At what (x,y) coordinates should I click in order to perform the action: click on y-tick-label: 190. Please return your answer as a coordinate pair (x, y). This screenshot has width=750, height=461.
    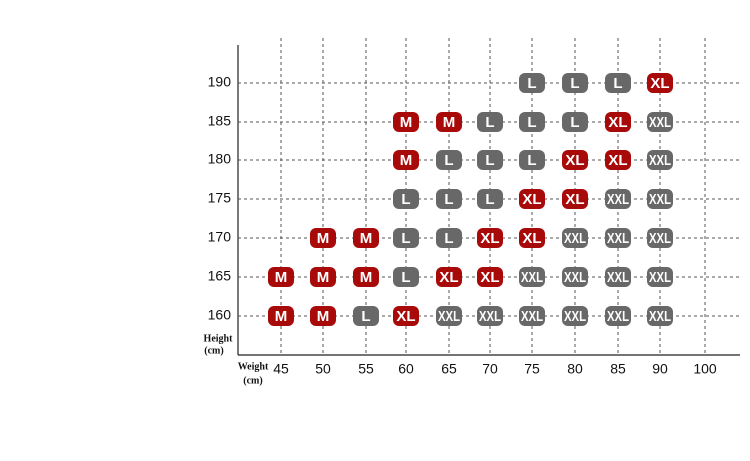
    Looking at the image, I should click on (220, 82).